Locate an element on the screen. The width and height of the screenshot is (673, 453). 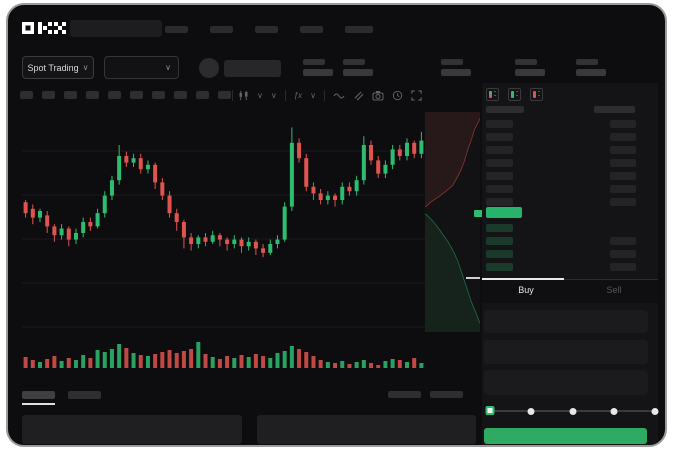
history-icon is located at coordinates (397, 95).